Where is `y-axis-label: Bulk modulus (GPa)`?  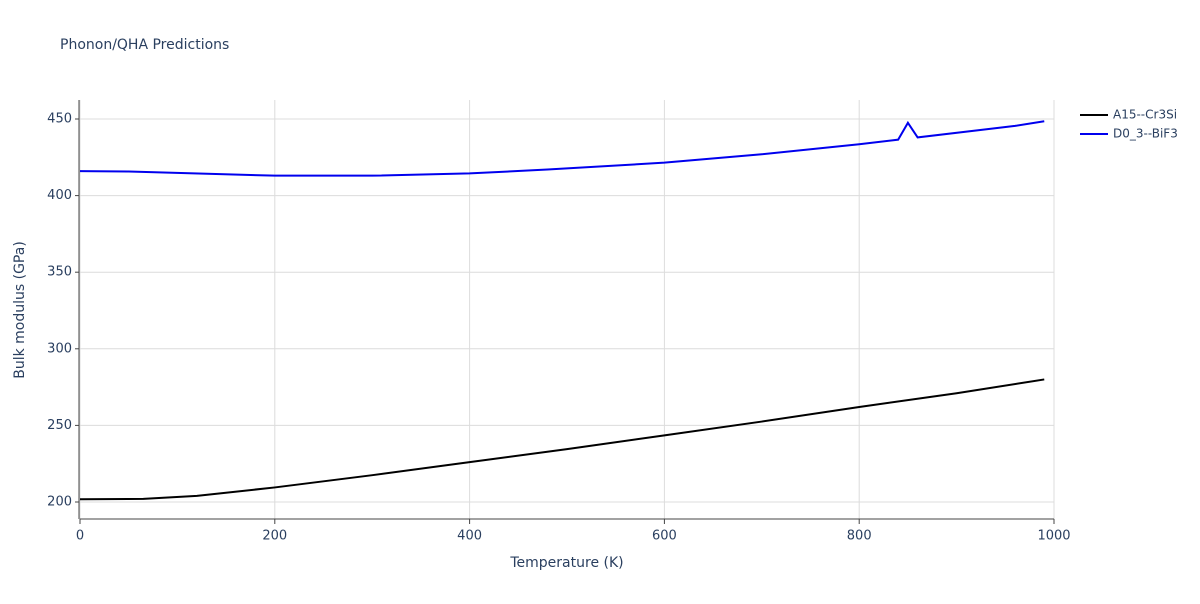 y-axis-label: Bulk modulus (GPa) is located at coordinates (20, 310).